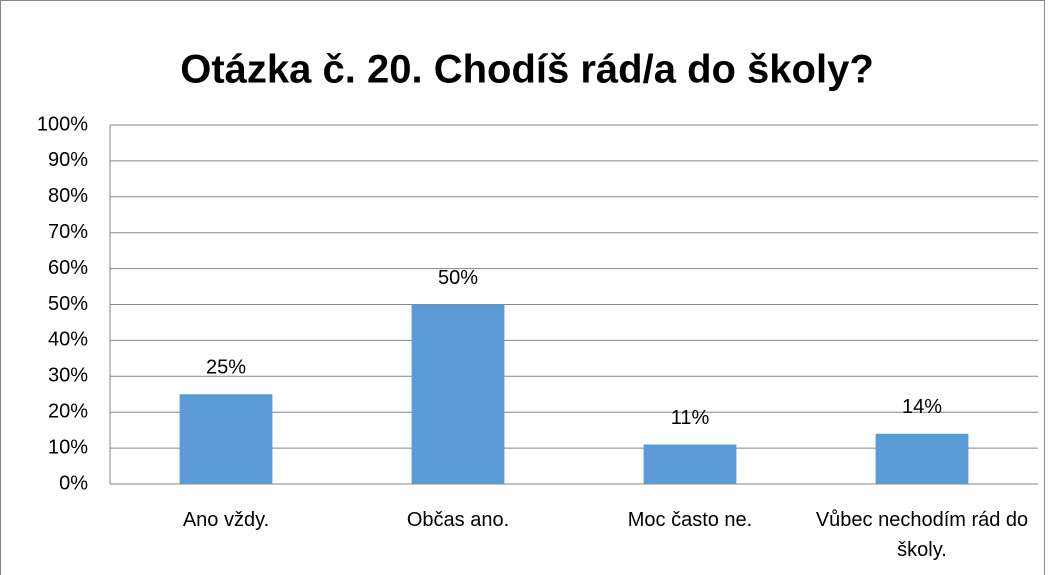 The height and width of the screenshot is (575, 1053). What do you see at coordinates (226, 368) in the screenshot?
I see `data-label: 25%` at bounding box center [226, 368].